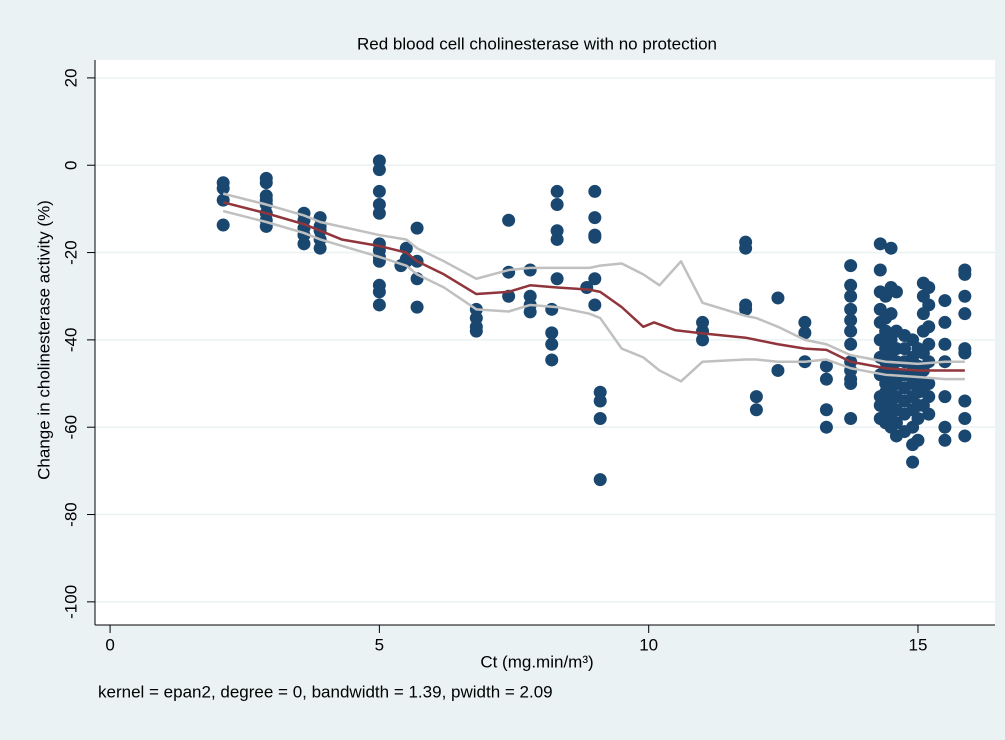 This screenshot has height=740, width=1005. I want to click on x-axis-label: Ct (mg.min/m³), so click(536, 661).